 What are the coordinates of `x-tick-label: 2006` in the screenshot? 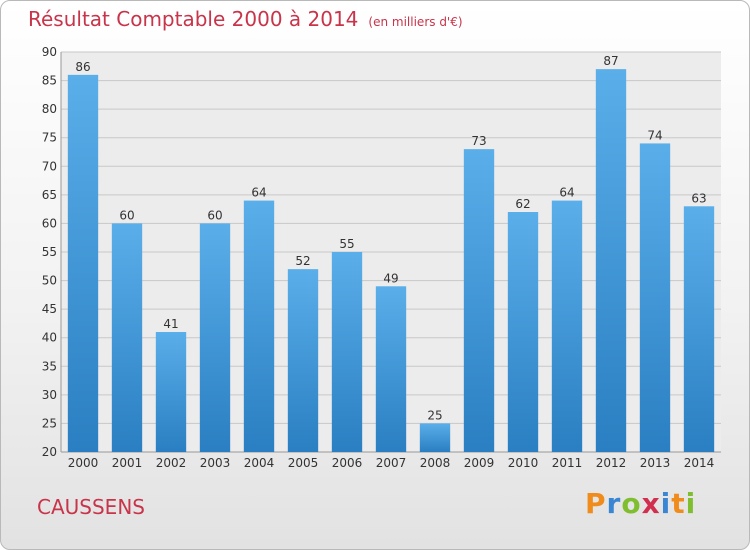 It's located at (347, 463).